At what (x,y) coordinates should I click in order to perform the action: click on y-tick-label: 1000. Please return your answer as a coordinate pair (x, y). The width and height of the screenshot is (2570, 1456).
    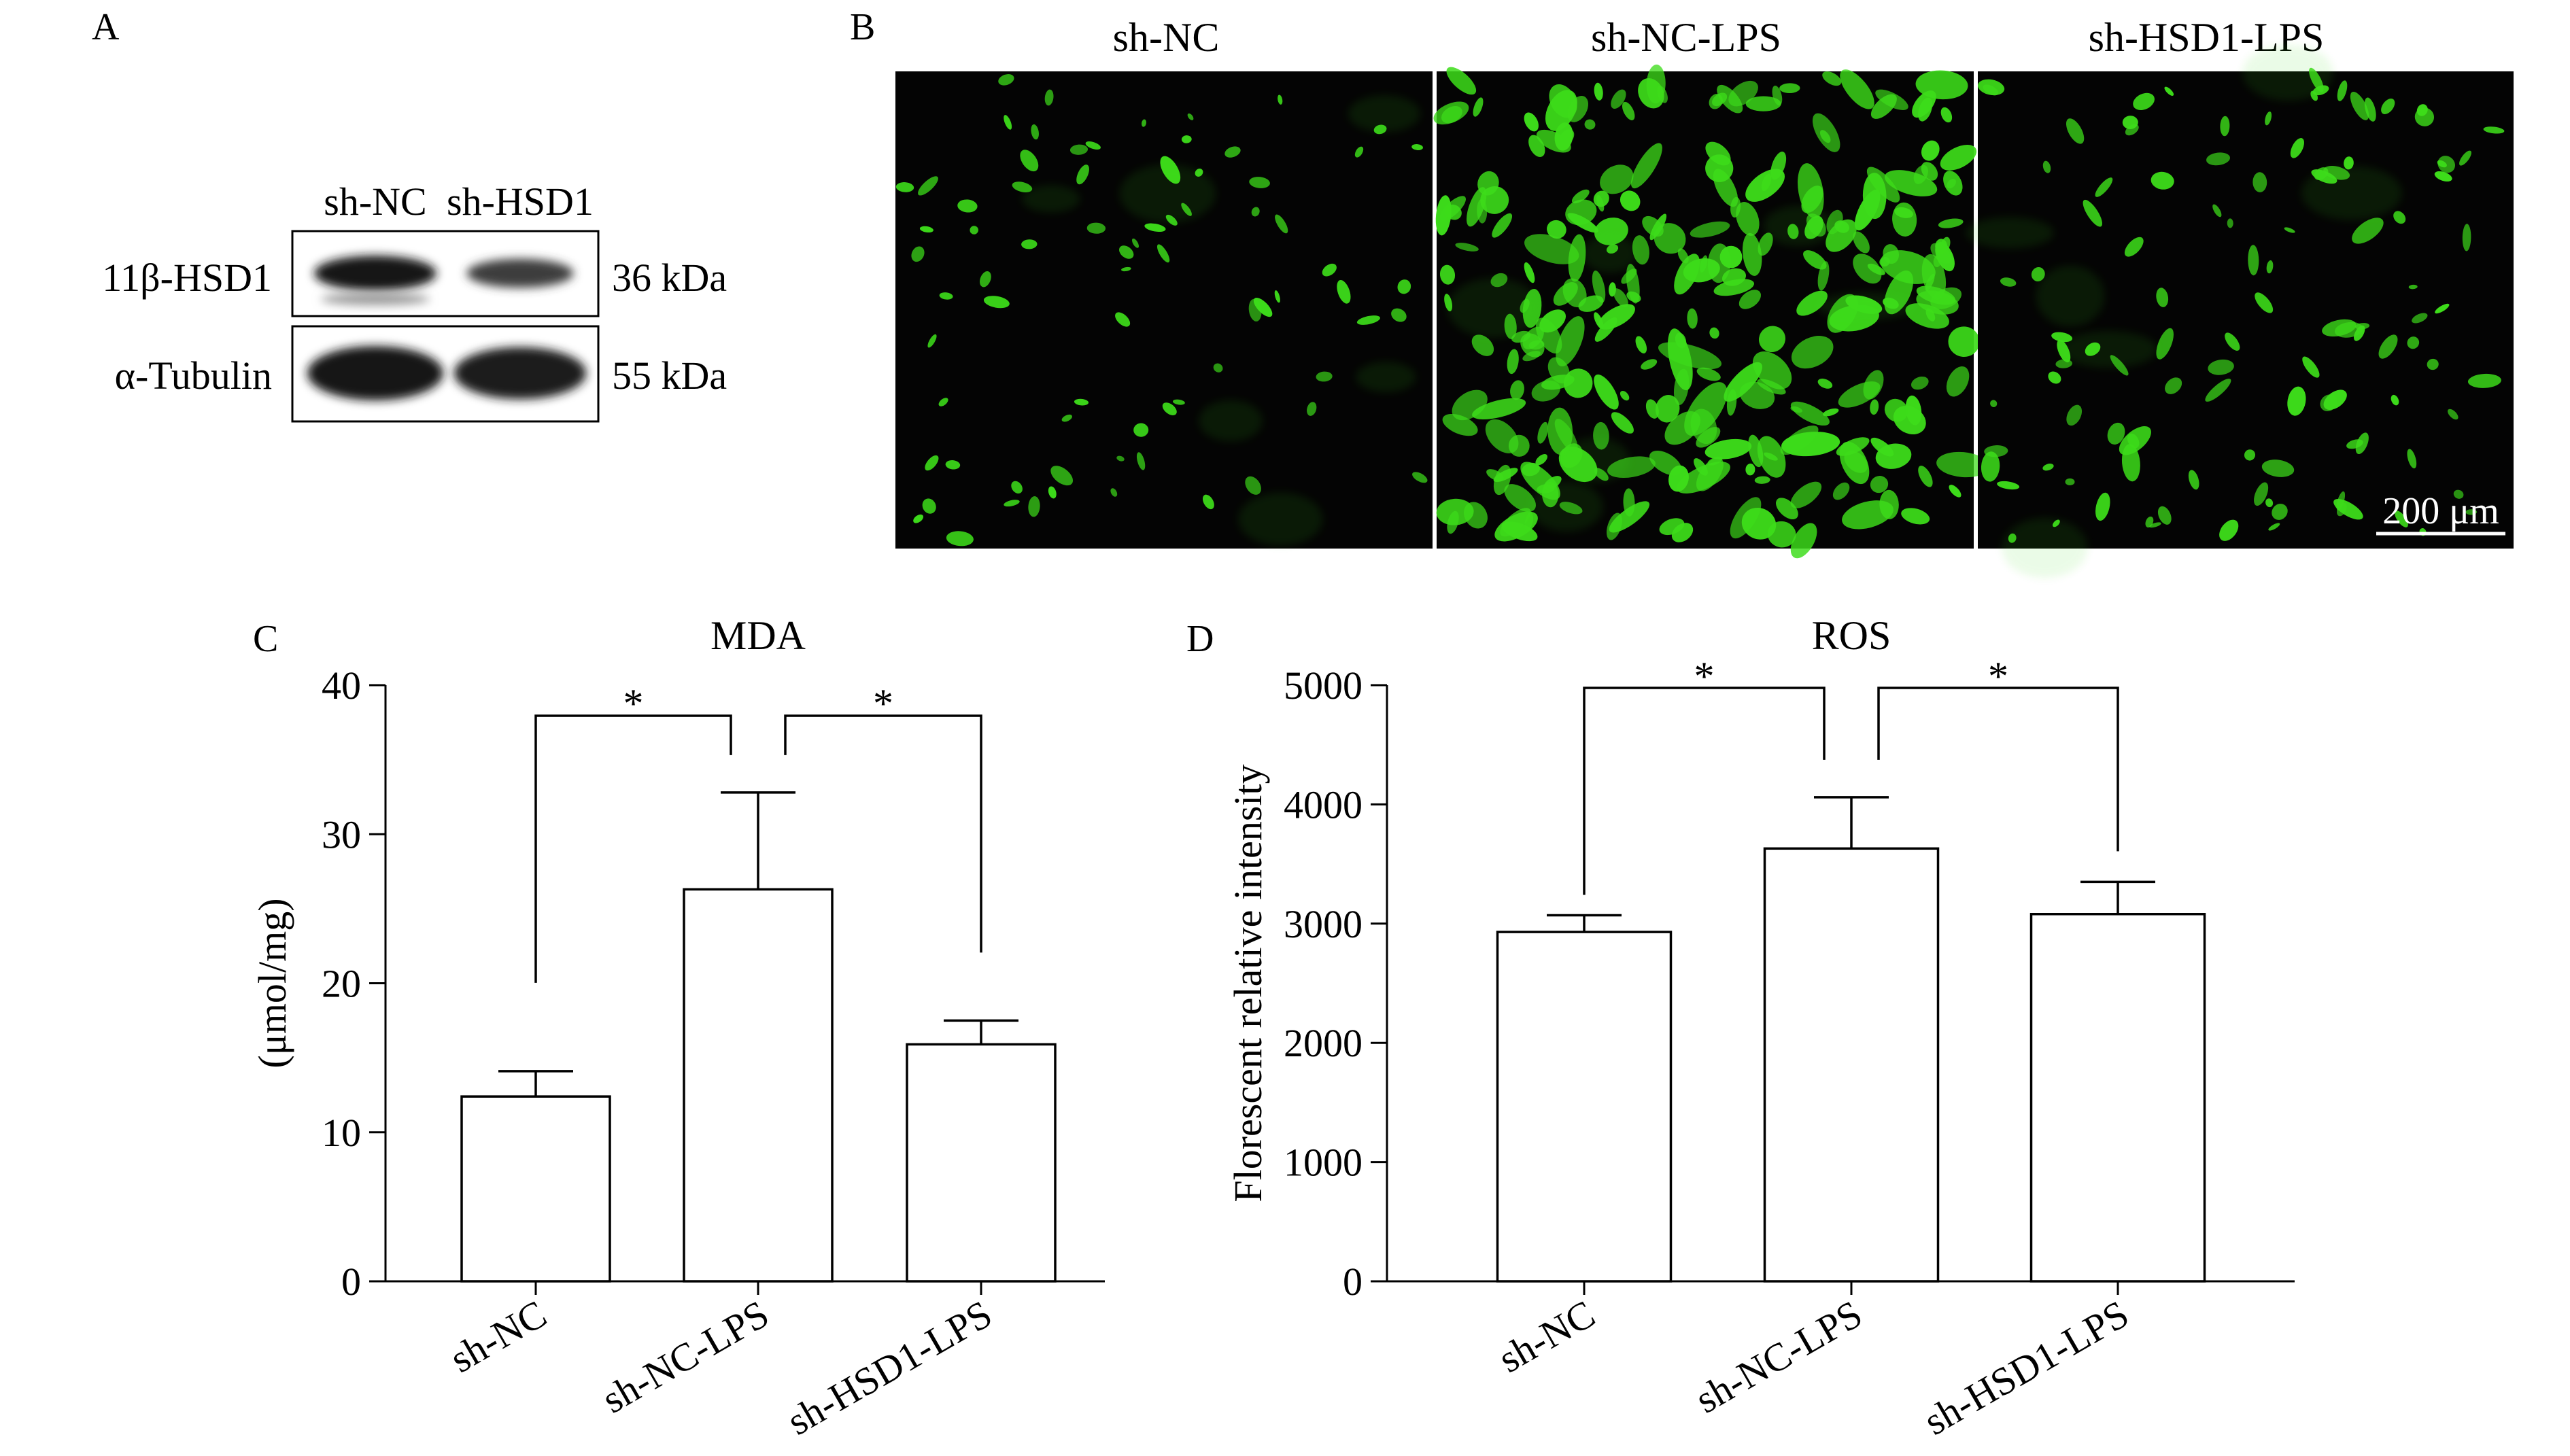
    Looking at the image, I should click on (1323, 1163).